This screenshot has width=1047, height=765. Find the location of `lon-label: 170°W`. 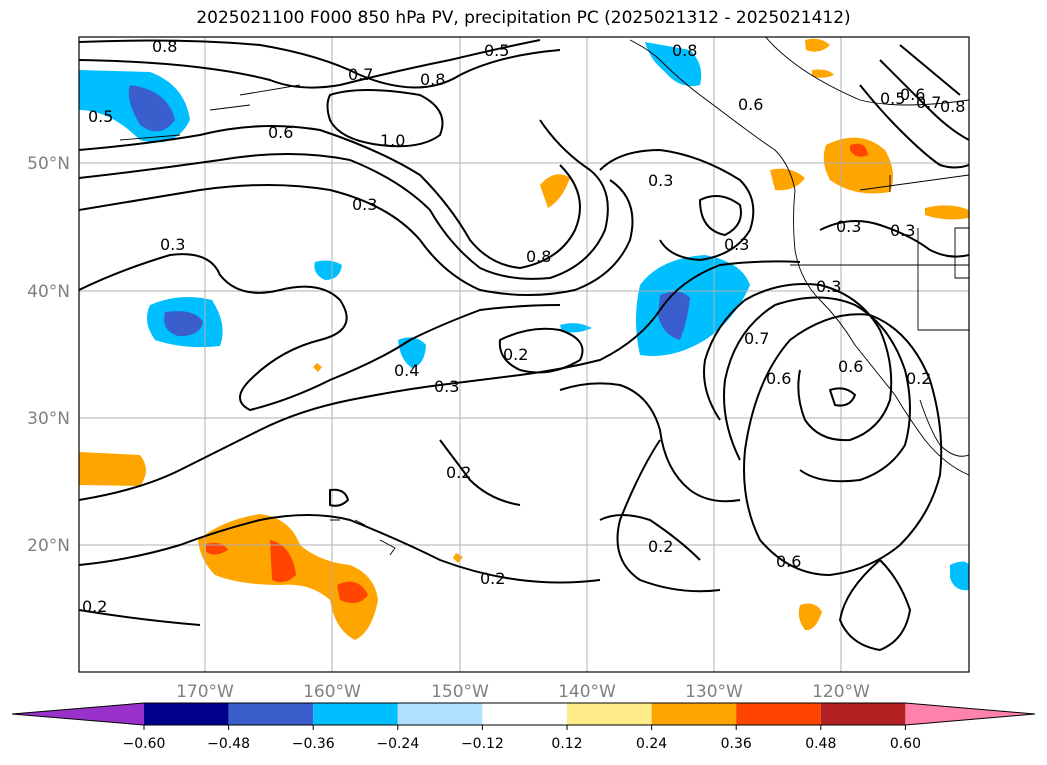

lon-label: 170°W is located at coordinates (205, 692).